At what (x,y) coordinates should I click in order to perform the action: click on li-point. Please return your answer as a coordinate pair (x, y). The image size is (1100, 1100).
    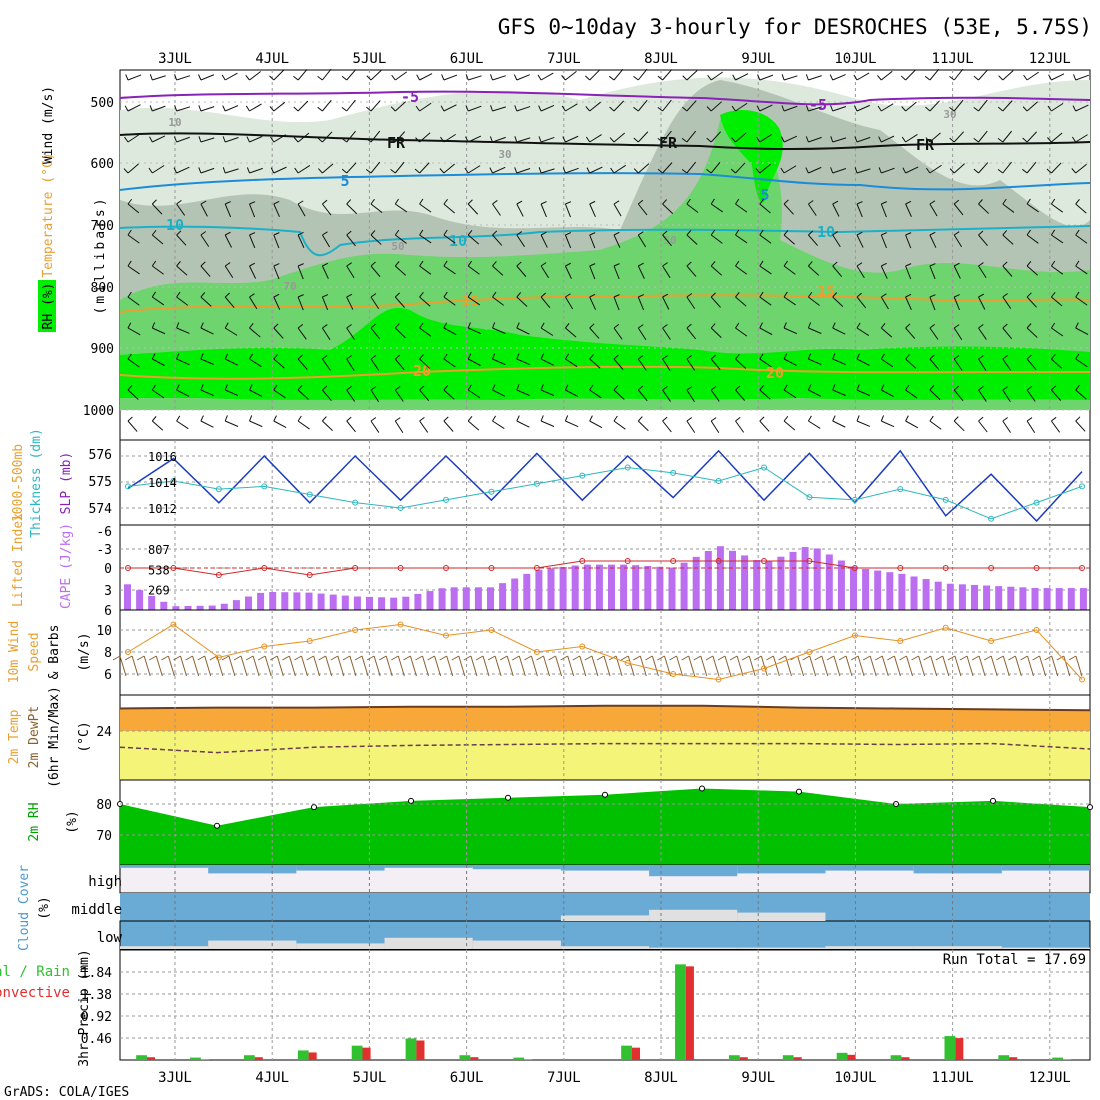
    Looking at the image, I should click on (173, 568).